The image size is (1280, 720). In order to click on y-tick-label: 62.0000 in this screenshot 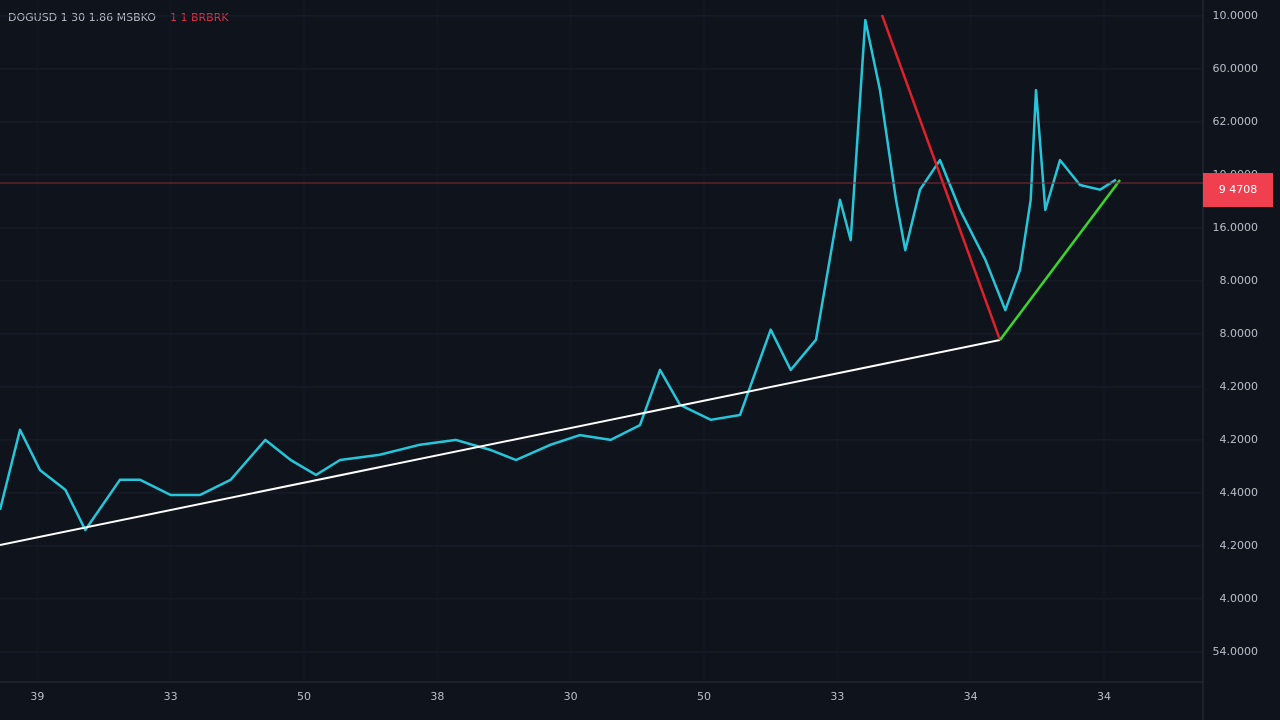, I will do `click(1236, 121)`.